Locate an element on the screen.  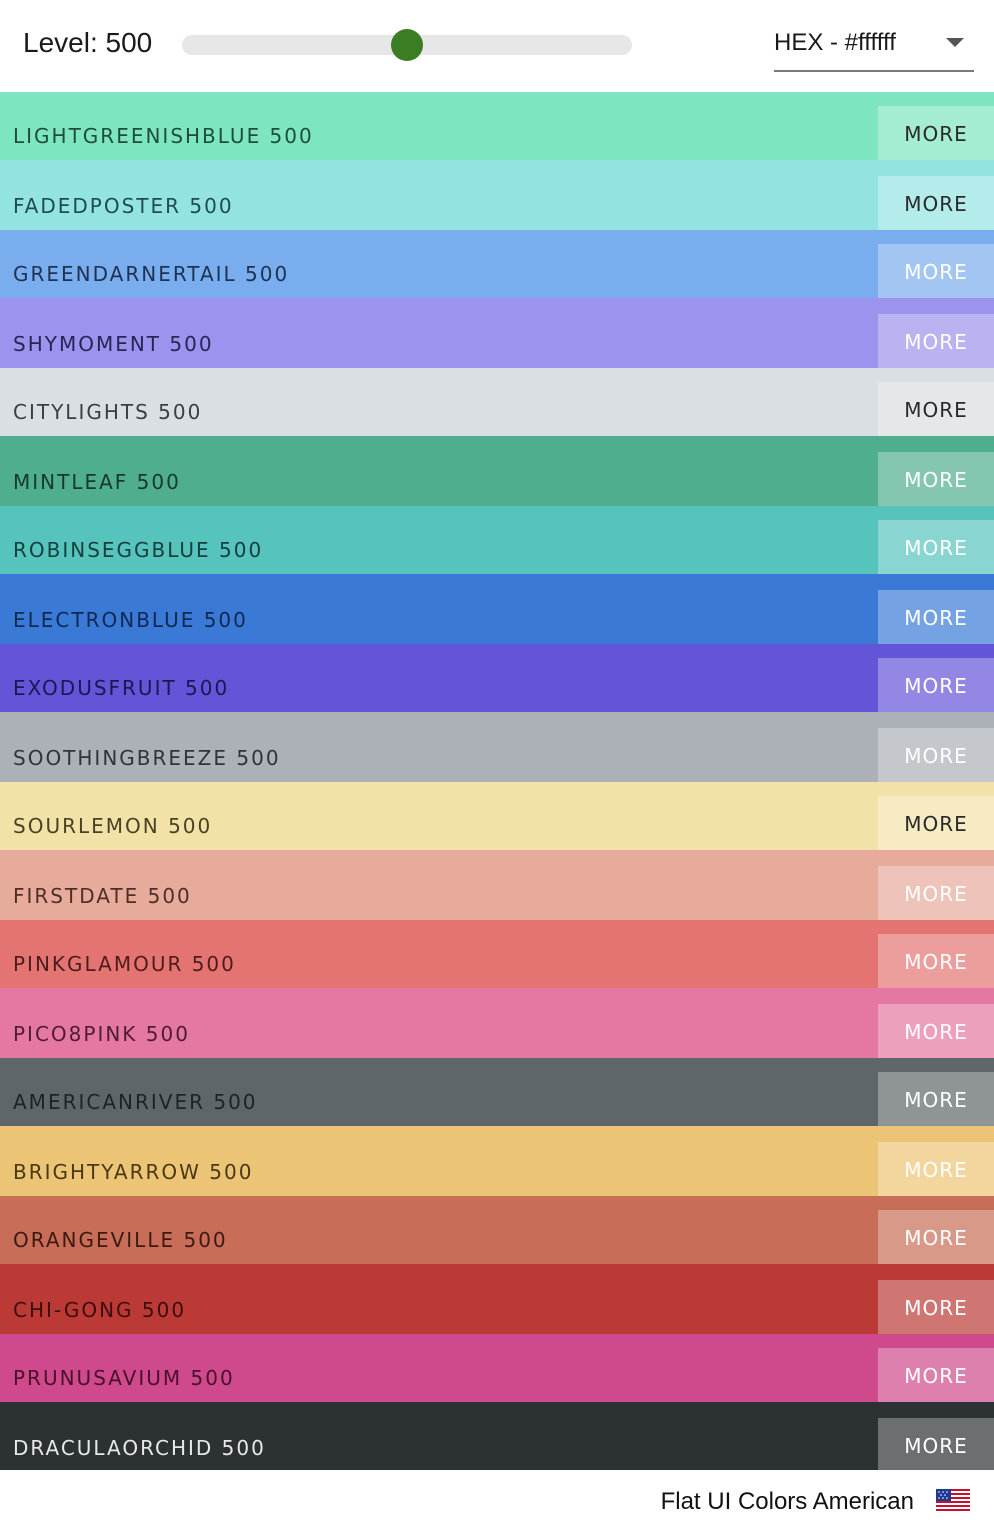
color-name: EXODUSFRUIT 500 is located at coordinates (121, 688).